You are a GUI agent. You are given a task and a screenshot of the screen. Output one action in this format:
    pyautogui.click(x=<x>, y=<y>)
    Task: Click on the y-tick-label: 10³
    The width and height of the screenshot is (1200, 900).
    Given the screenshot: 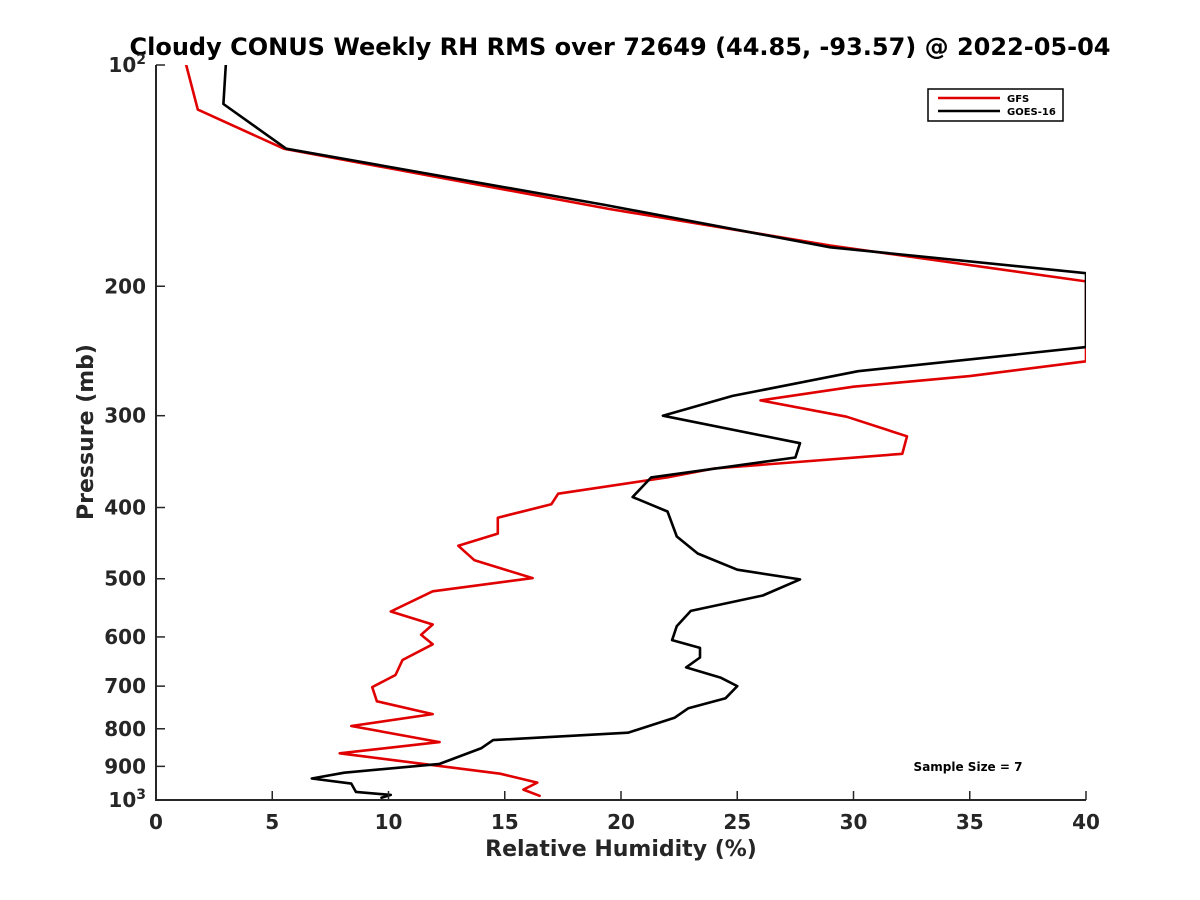 What is the action you would take?
    pyautogui.click(x=127, y=799)
    